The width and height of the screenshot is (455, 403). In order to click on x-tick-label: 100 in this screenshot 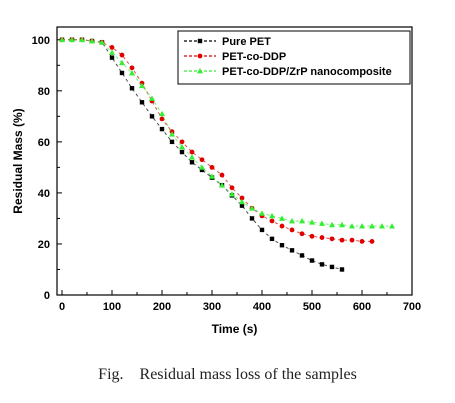, I will do `click(112, 307)`.